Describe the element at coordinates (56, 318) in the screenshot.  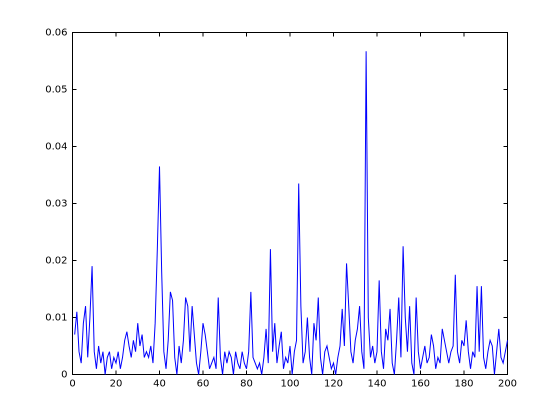
I see `y-tick-label: 0.01` at that location.